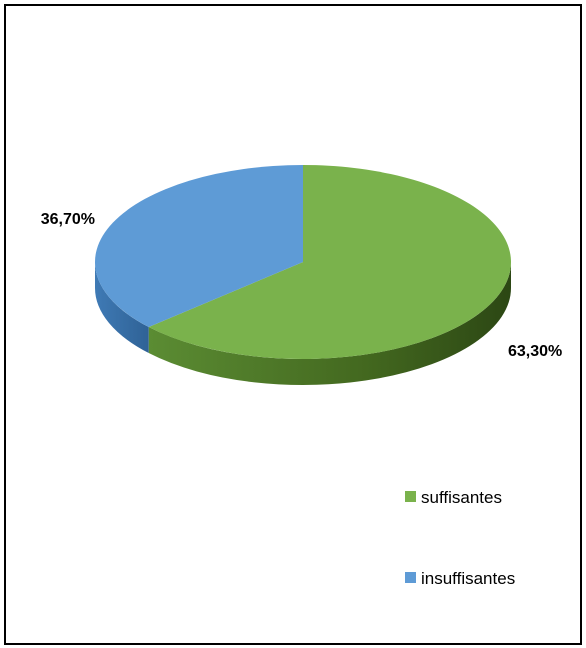 Image resolution: width=586 pixels, height=648 pixels. Describe the element at coordinates (68, 219) in the screenshot. I see `data-label: 36,70%` at that location.